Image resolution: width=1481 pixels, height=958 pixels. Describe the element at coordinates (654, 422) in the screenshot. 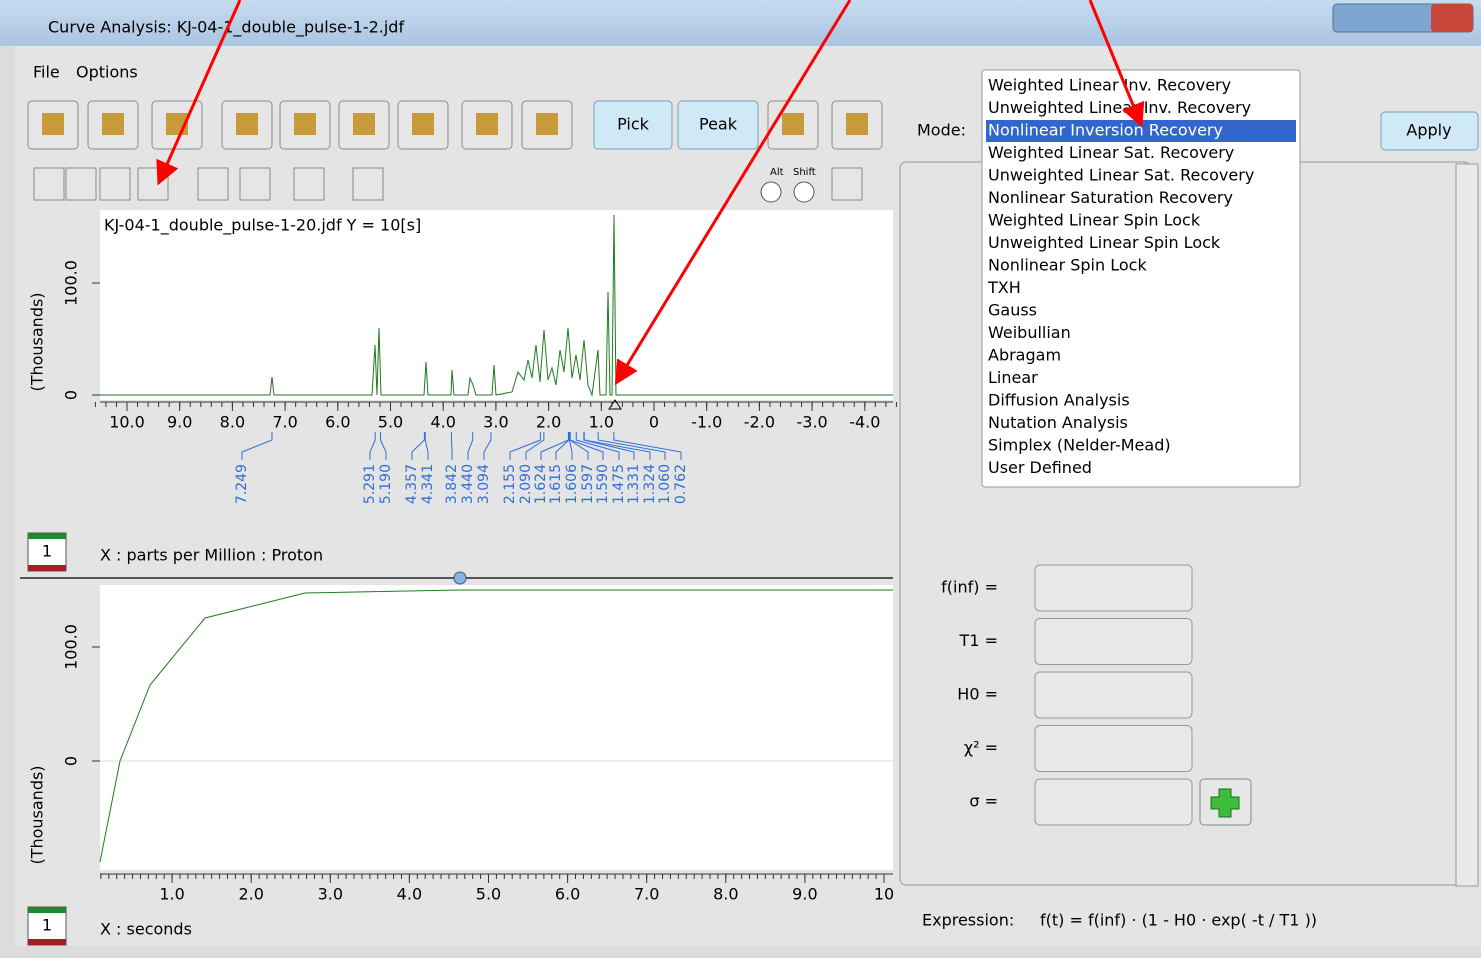

I see `x-tick-label: 0` at that location.